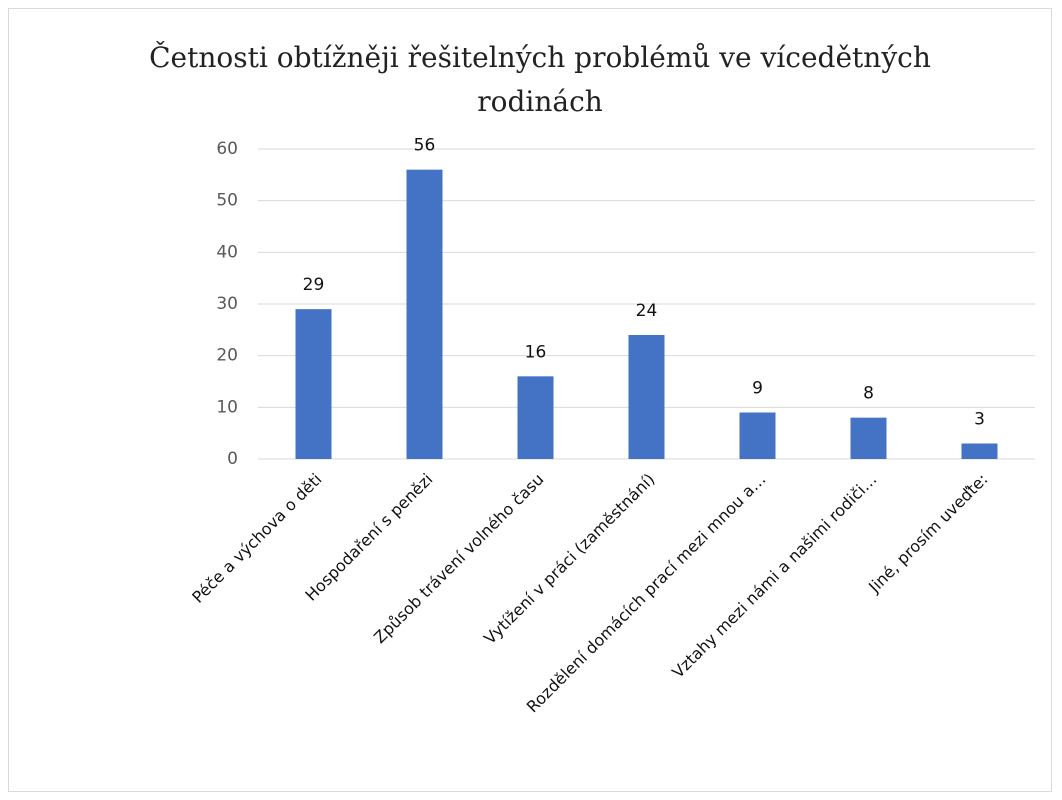  I want to click on data-label: 3, so click(979, 420).